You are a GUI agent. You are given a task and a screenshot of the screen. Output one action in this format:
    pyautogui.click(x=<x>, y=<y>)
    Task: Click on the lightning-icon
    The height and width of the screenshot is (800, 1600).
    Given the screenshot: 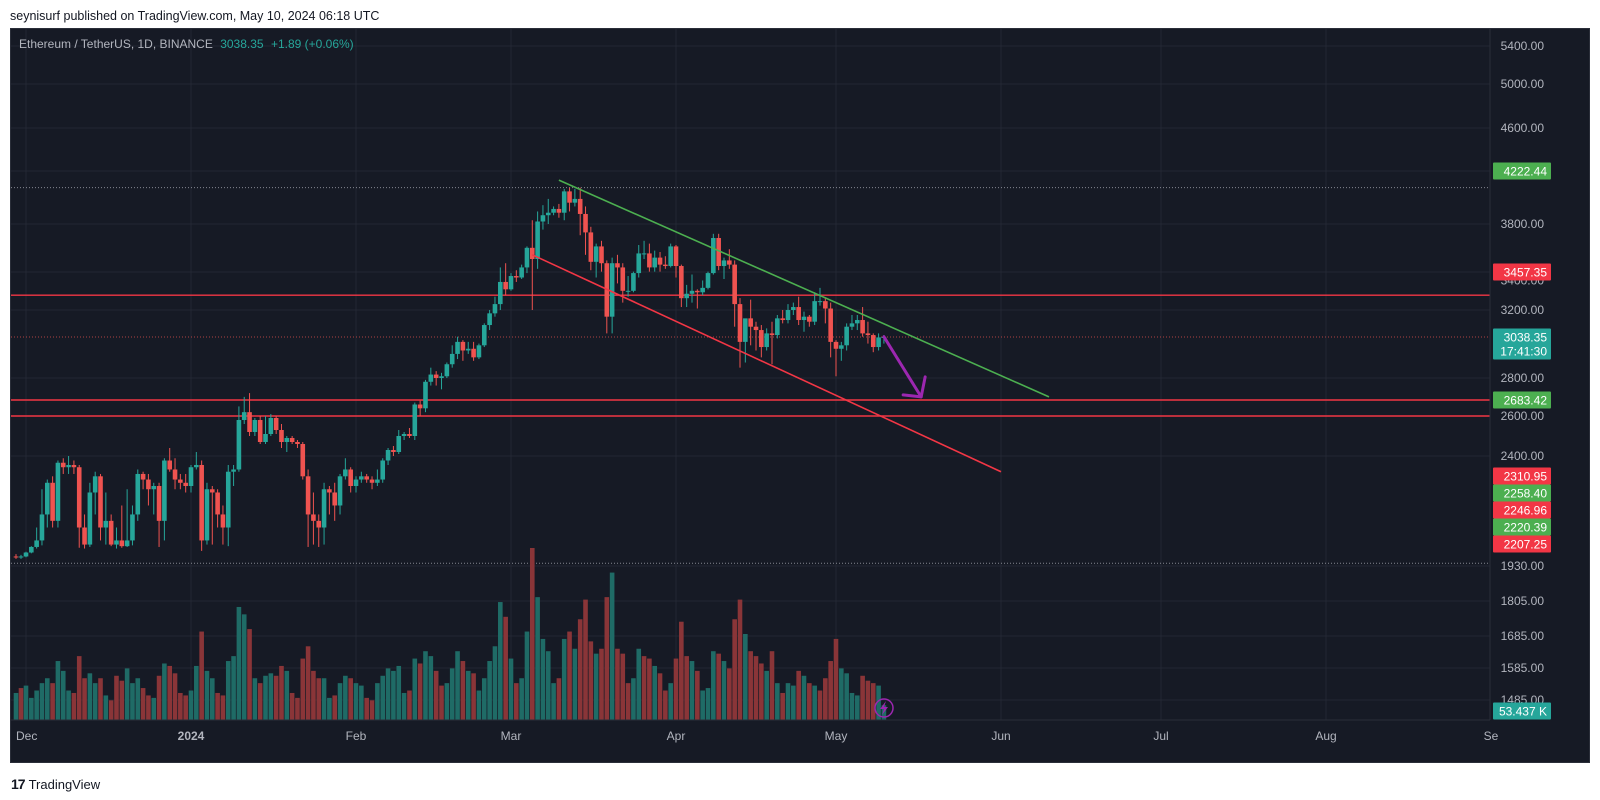 What is the action you would take?
    pyautogui.click(x=884, y=708)
    